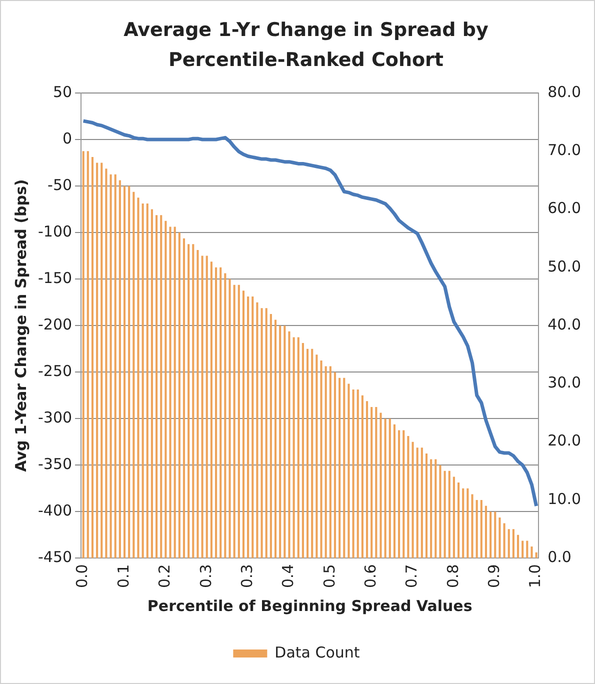  Describe the element at coordinates (55, 324) in the screenshot. I see `y-tick-label: -200` at that location.